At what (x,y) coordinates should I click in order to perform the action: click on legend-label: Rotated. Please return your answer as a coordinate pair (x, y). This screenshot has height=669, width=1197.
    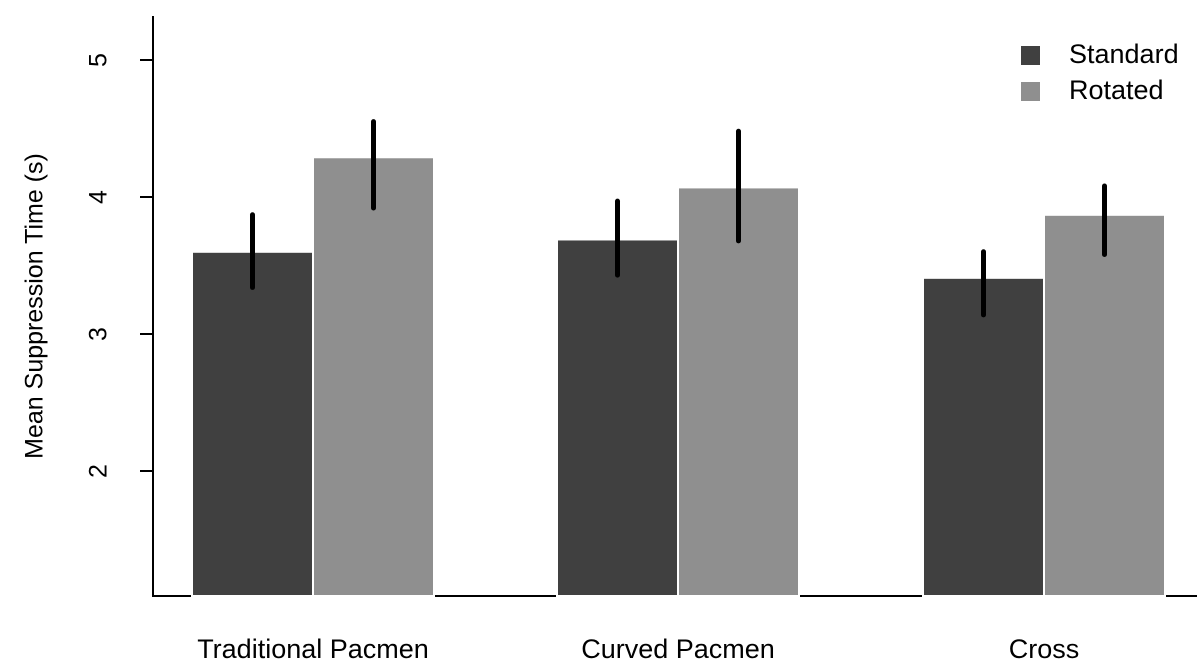
    Looking at the image, I should click on (1116, 90).